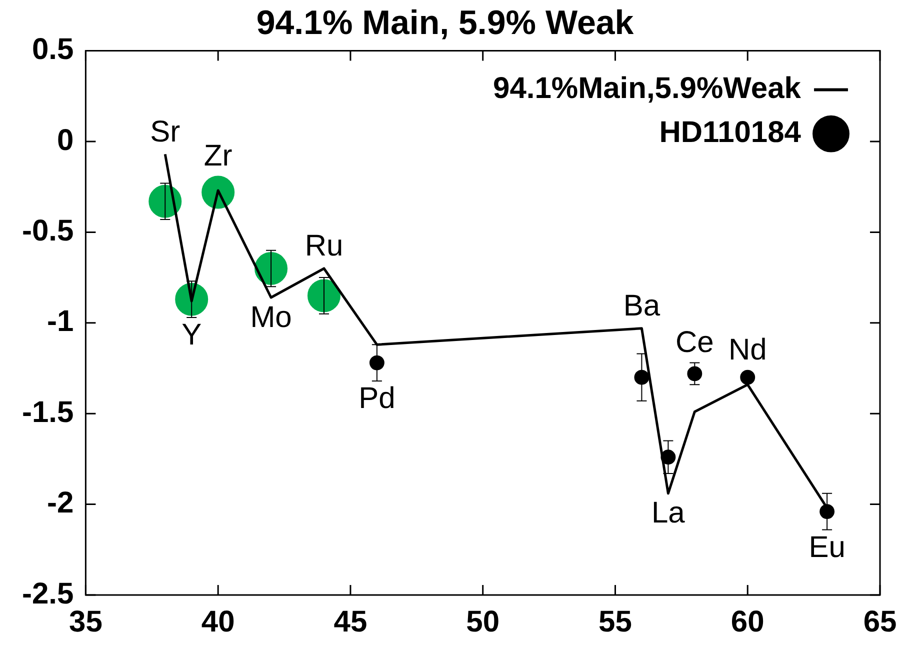 The image size is (910, 656). I want to click on annotation: Nd, so click(747, 350).